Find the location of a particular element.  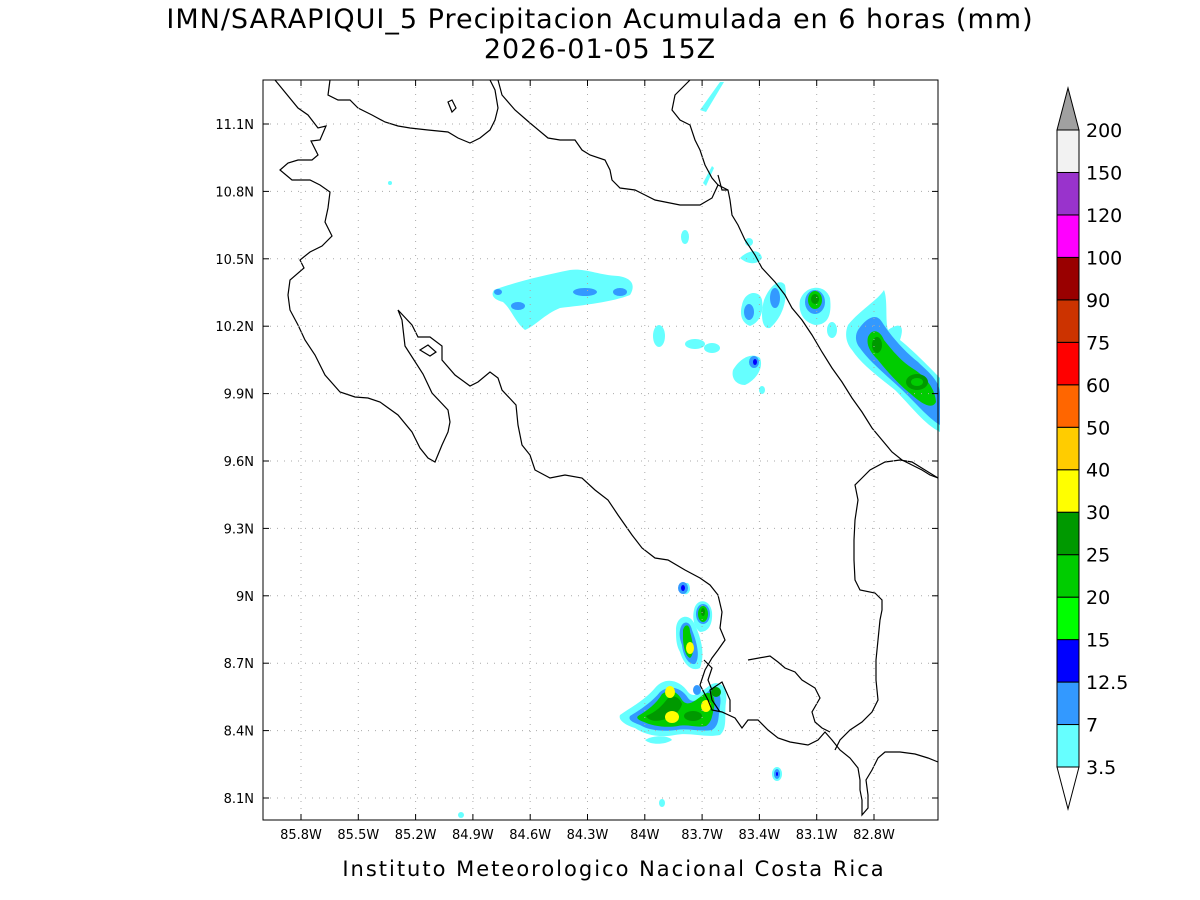

latitude-tick-label: 8.1N is located at coordinates (239, 799).